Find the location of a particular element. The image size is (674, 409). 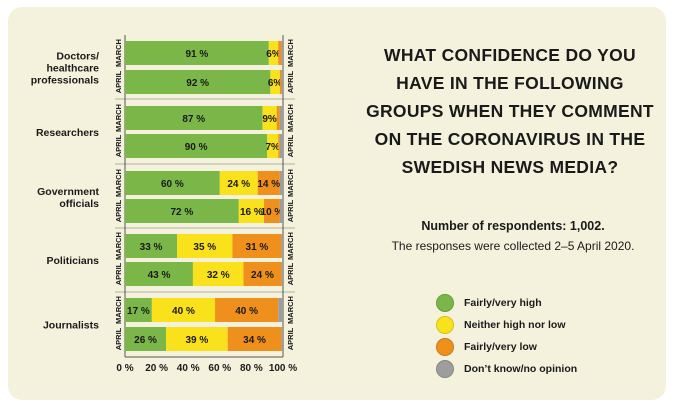

data-label: 17 % is located at coordinates (138, 311).